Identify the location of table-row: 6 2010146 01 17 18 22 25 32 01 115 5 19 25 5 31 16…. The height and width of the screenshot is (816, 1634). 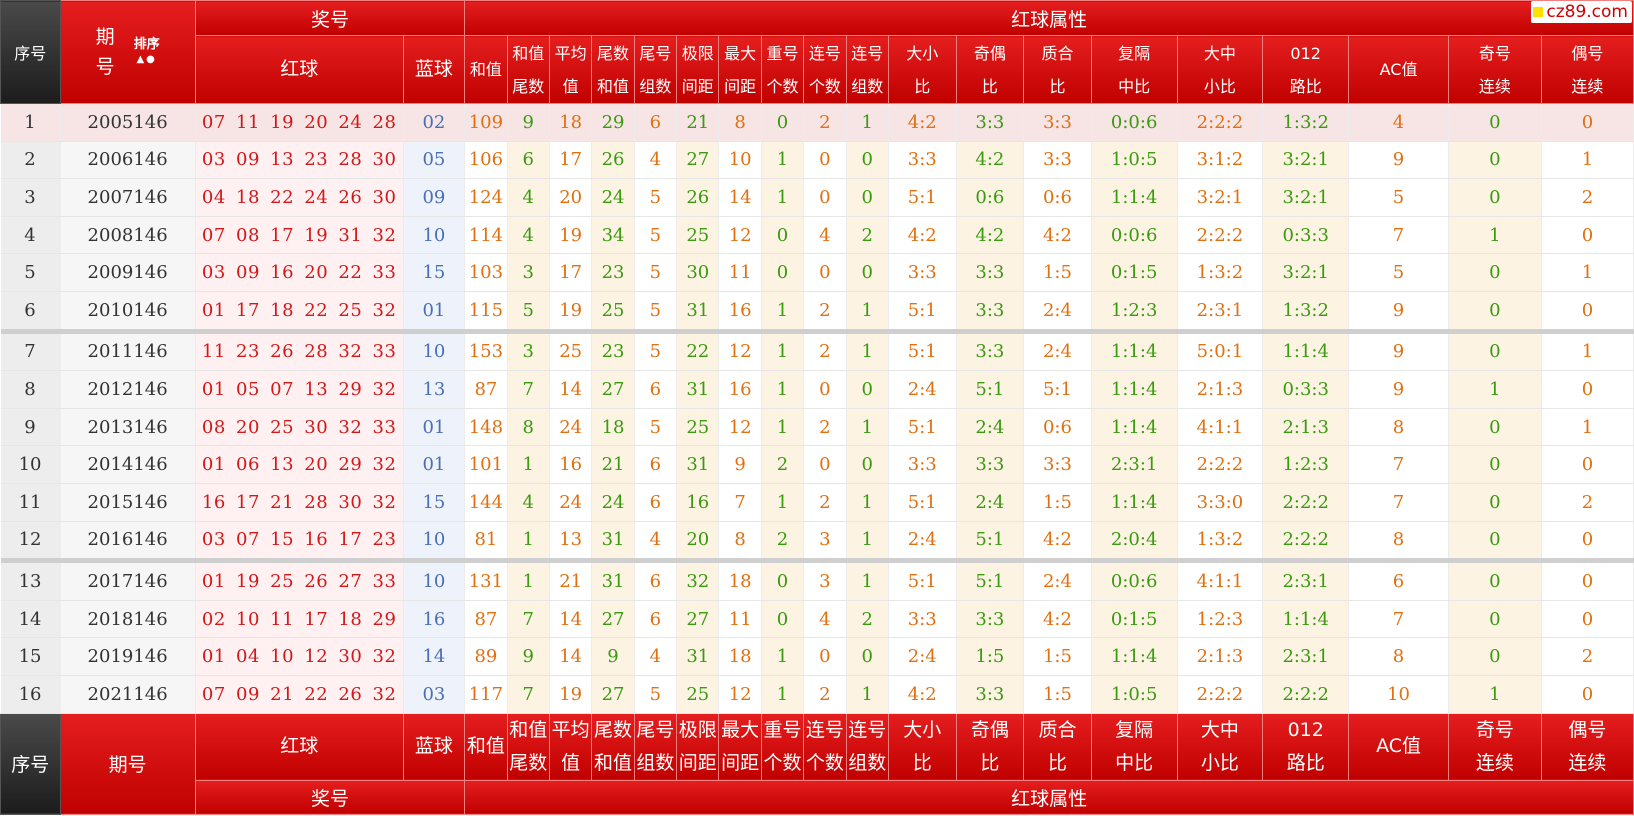
(817, 311).